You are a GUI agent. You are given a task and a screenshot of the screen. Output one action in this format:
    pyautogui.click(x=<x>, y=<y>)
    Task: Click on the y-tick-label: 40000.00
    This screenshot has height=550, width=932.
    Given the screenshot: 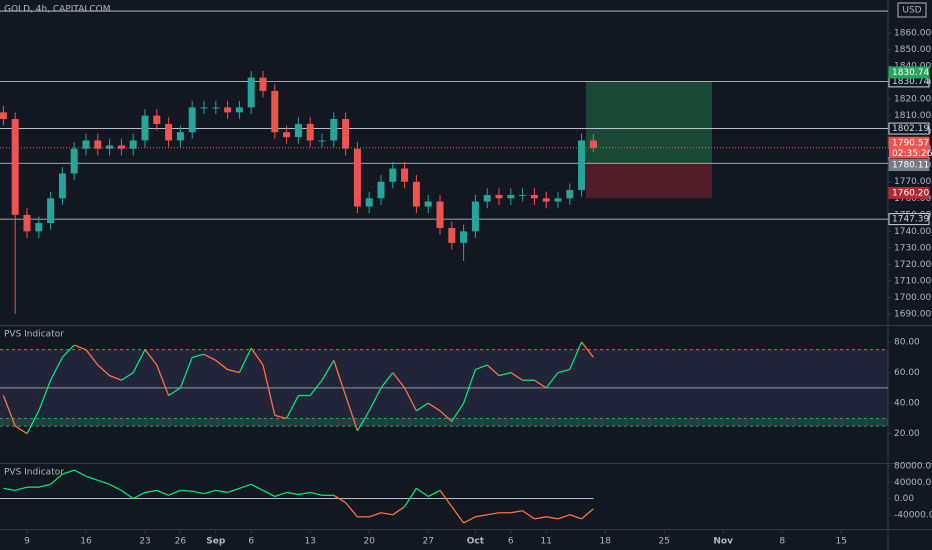 What is the action you would take?
    pyautogui.click(x=913, y=483)
    